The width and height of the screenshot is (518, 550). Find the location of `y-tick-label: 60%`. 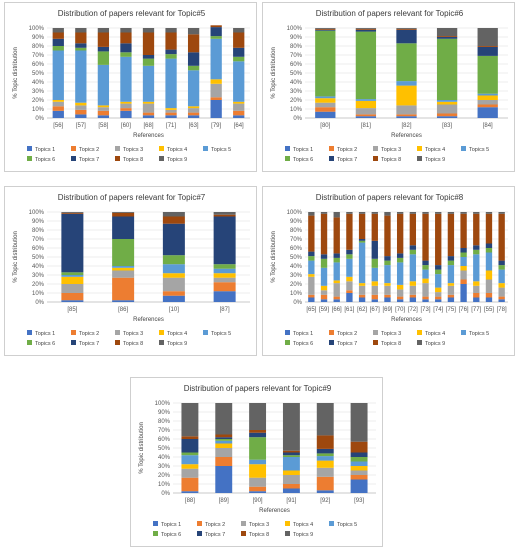

y-tick-label: 60% is located at coordinates (296, 249).